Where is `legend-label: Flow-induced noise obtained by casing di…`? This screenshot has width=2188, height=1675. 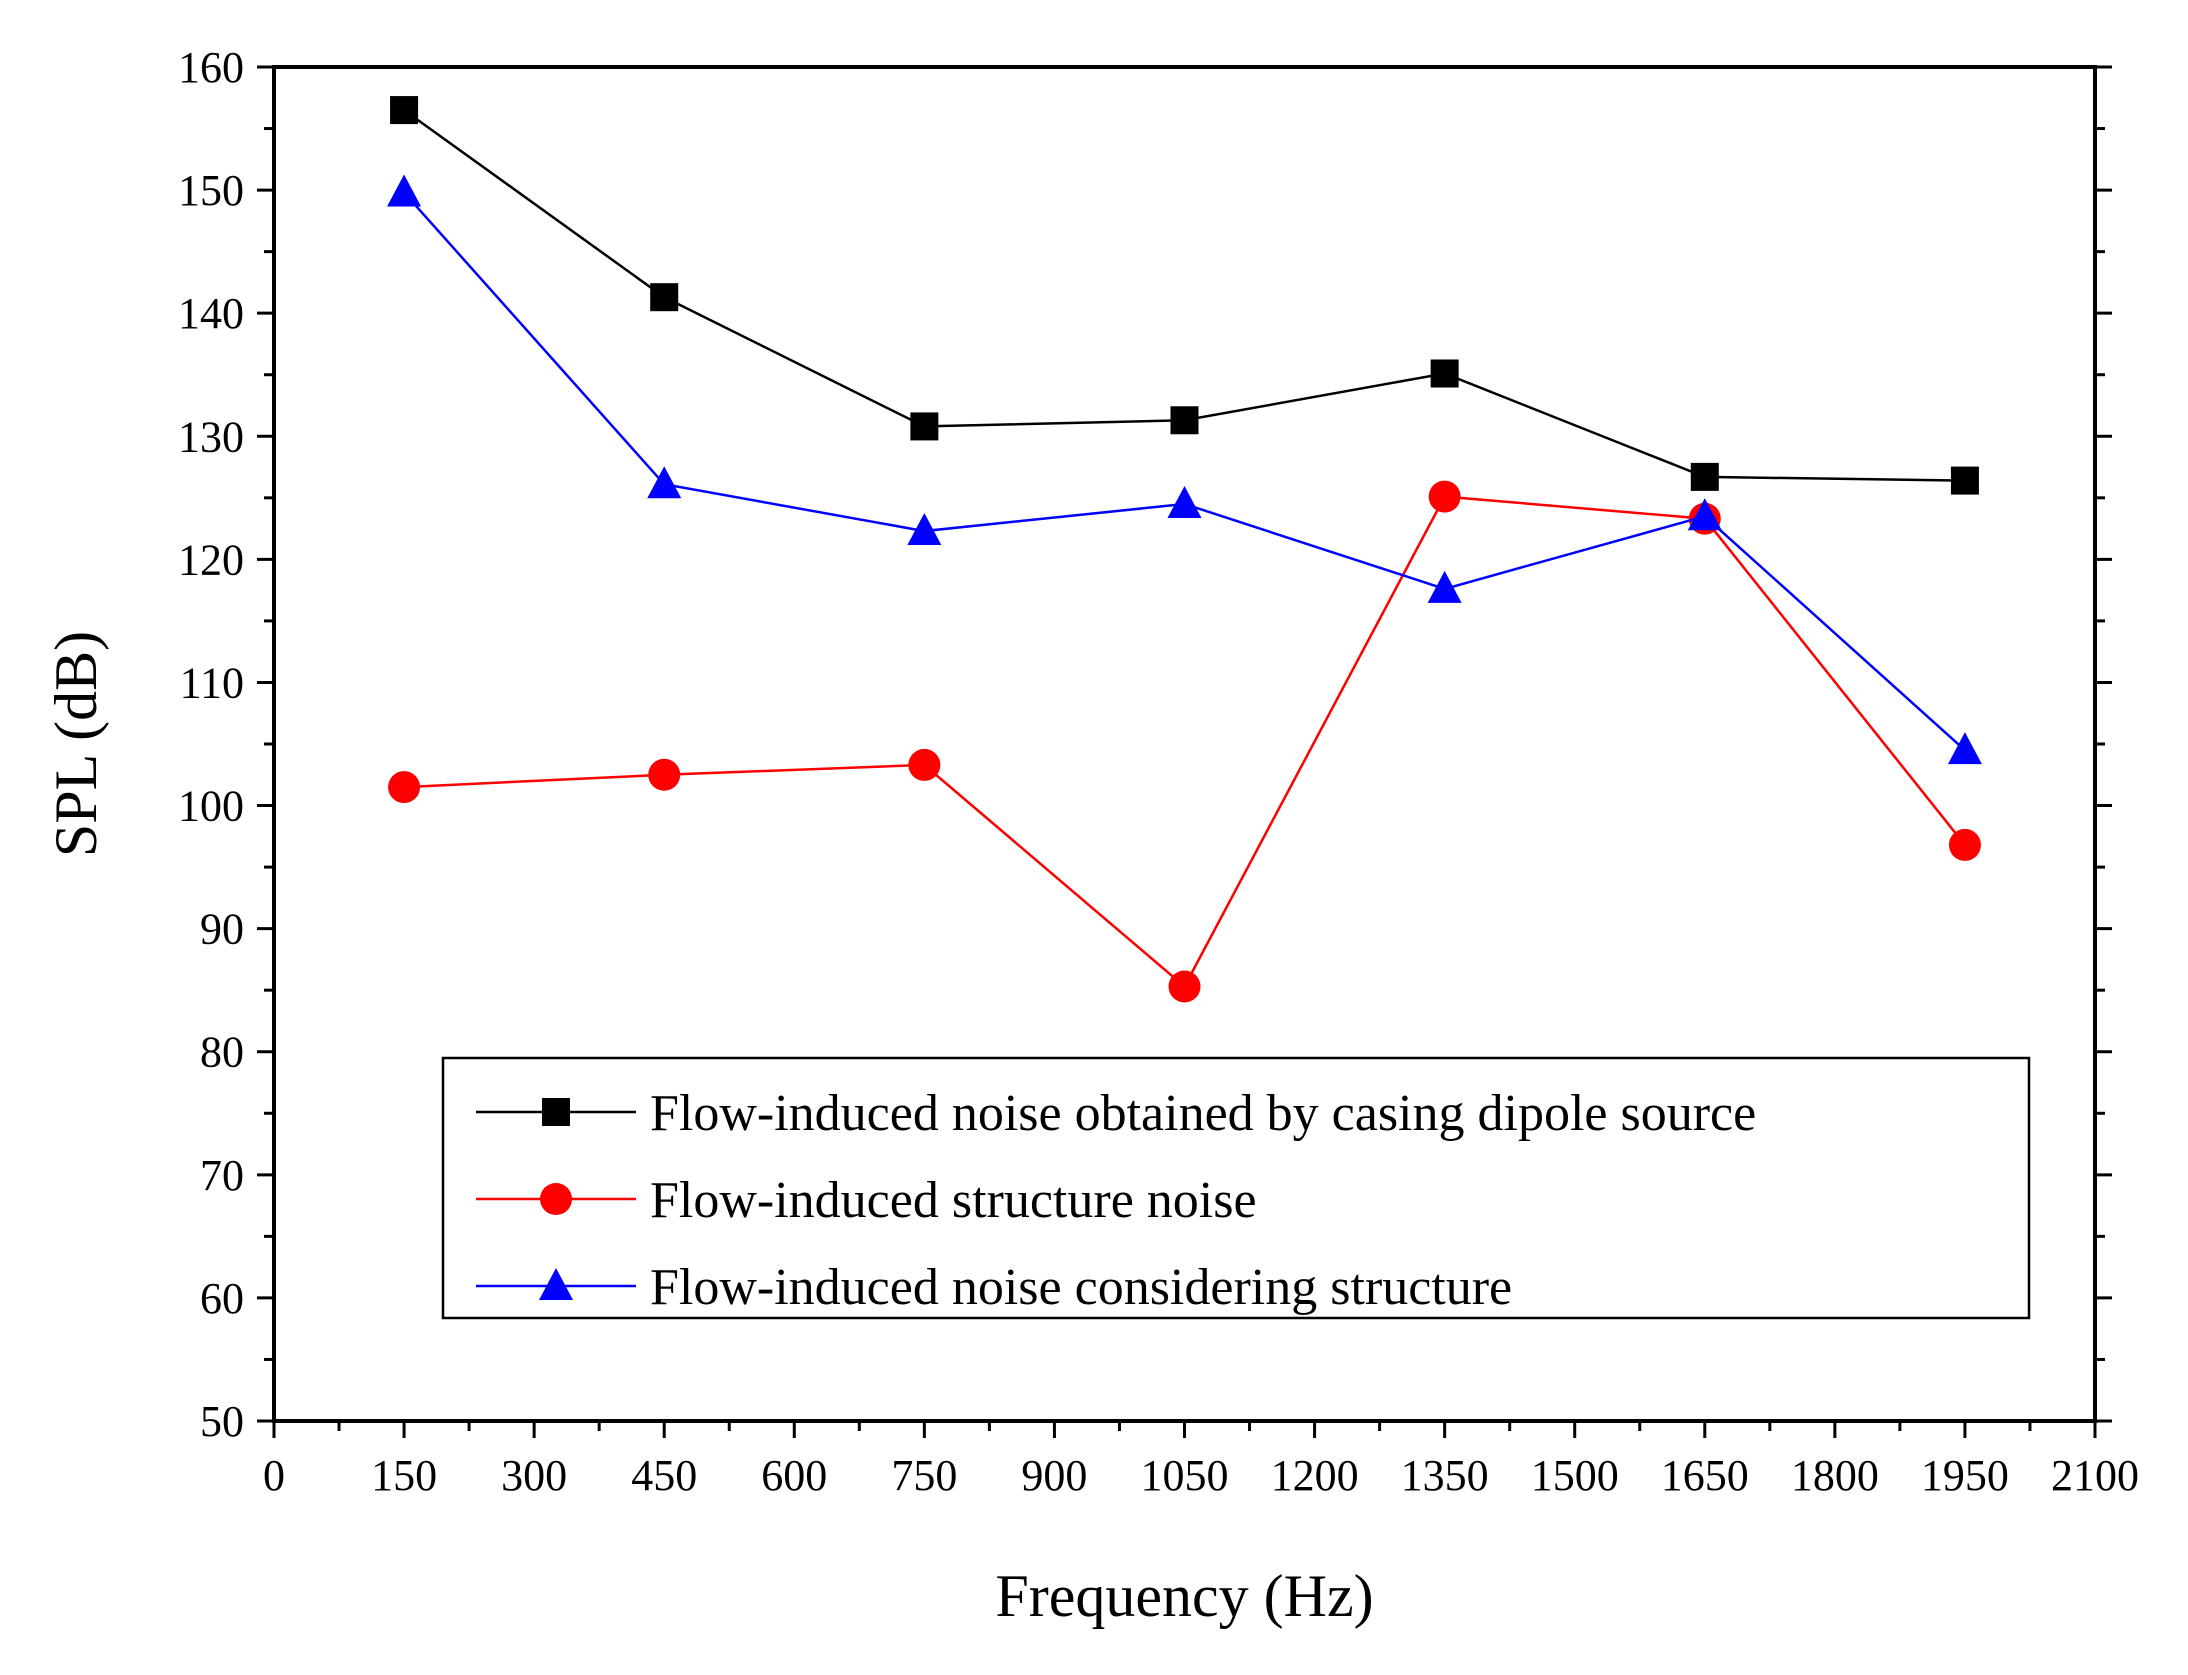 legend-label: Flow-induced noise obtained by casing di… is located at coordinates (1203, 1113).